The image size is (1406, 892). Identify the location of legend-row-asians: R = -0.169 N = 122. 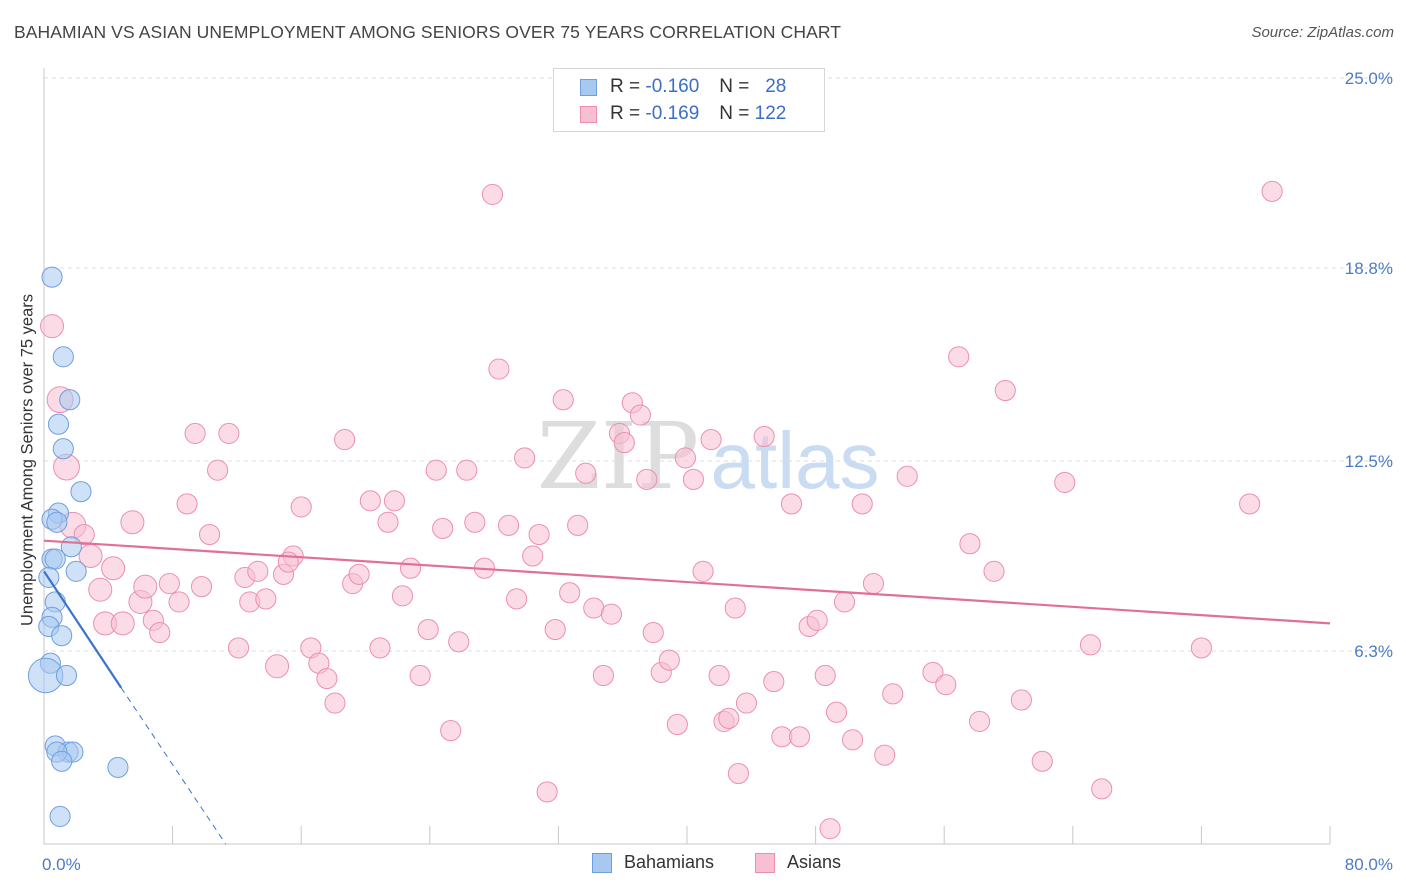
(683, 114).